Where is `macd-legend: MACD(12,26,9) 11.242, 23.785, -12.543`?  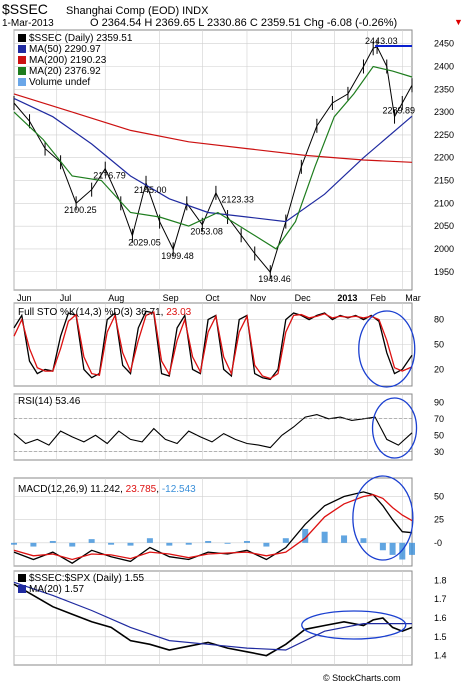 macd-legend: MACD(12,26,9) 11.242, 23.785, -12.543 is located at coordinates (107, 489).